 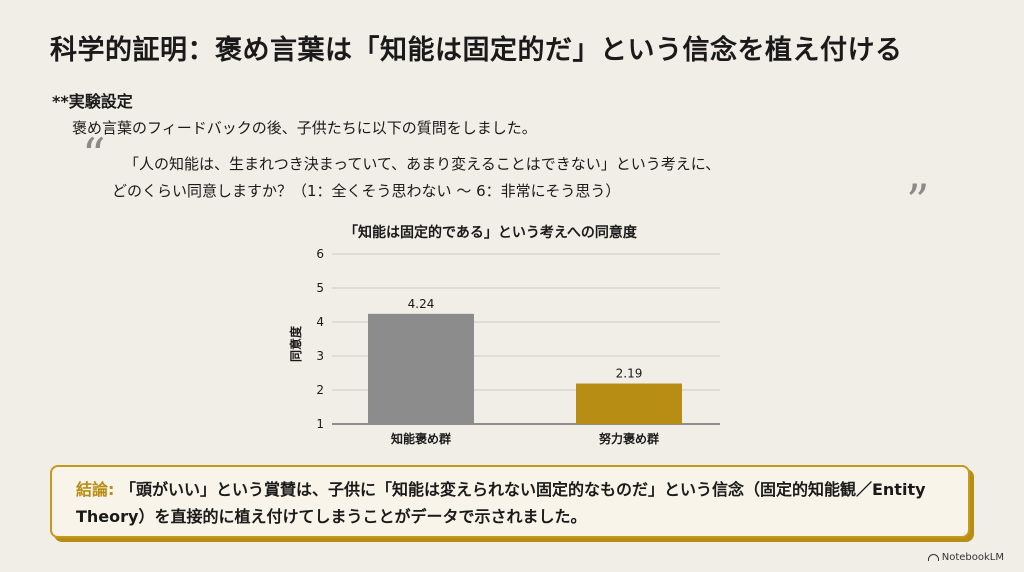 What do you see at coordinates (366, 191) in the screenshot?
I see `quote-line-2: どのくらい同意しますか？（1：全くそう思わない 〜 6：非常にそう思う）` at bounding box center [366, 191].